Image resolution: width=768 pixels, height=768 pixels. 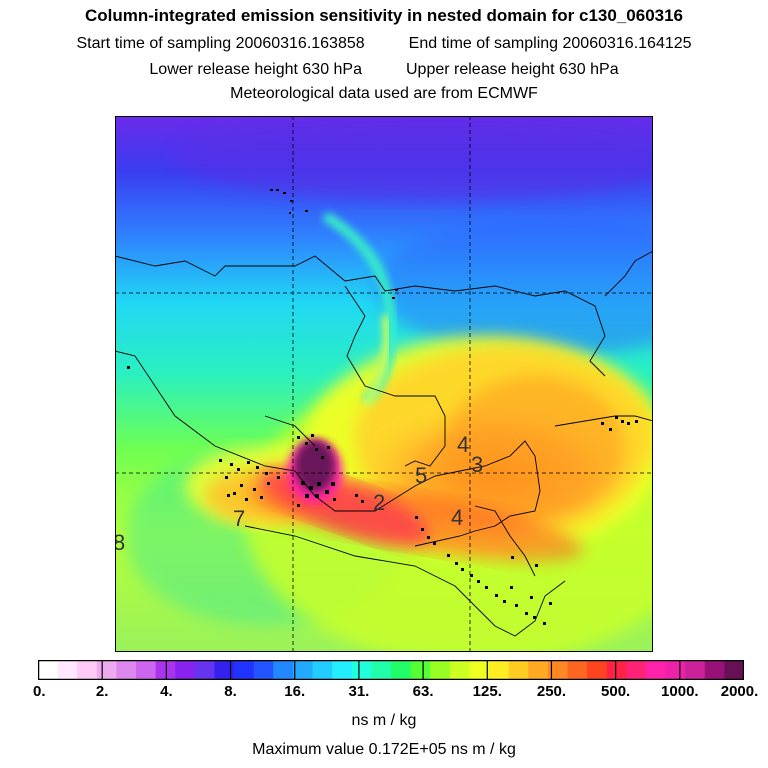 What do you see at coordinates (220, 43) in the screenshot?
I see `start-time-label: Start time of sampling 20060316.163858` at bounding box center [220, 43].